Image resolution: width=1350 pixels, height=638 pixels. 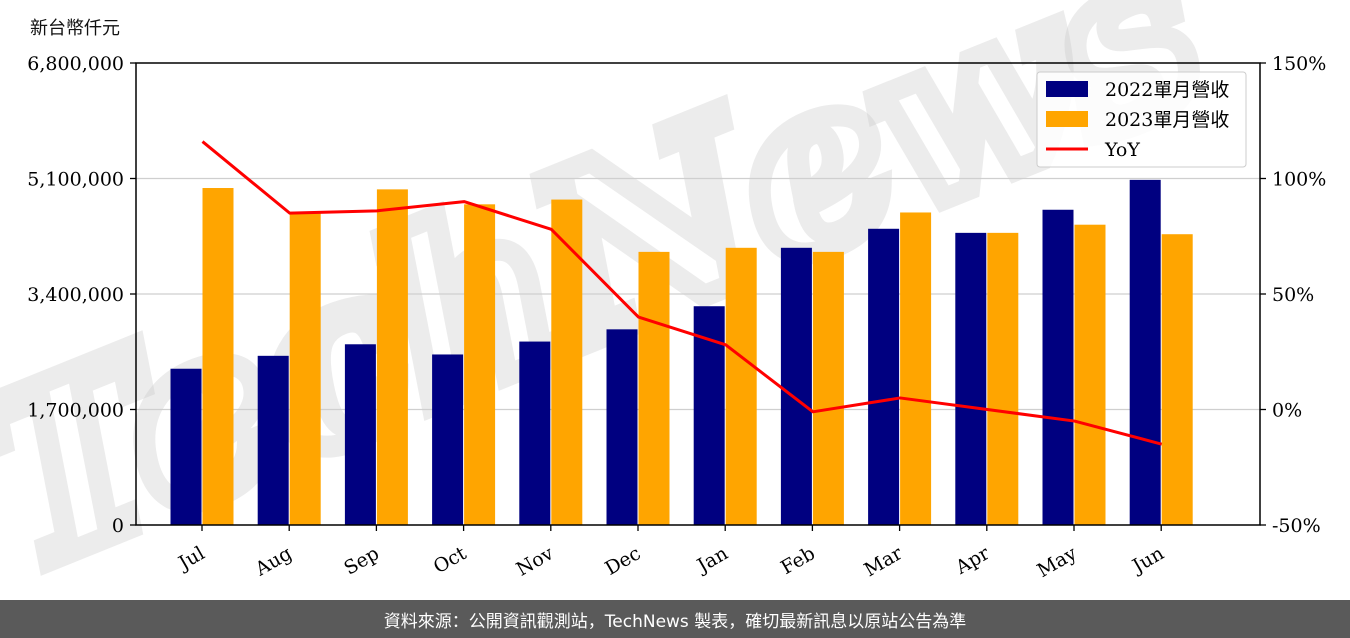 What do you see at coordinates (798, 560) in the screenshot?
I see `x-tick-label-feb: Feb` at bounding box center [798, 560].